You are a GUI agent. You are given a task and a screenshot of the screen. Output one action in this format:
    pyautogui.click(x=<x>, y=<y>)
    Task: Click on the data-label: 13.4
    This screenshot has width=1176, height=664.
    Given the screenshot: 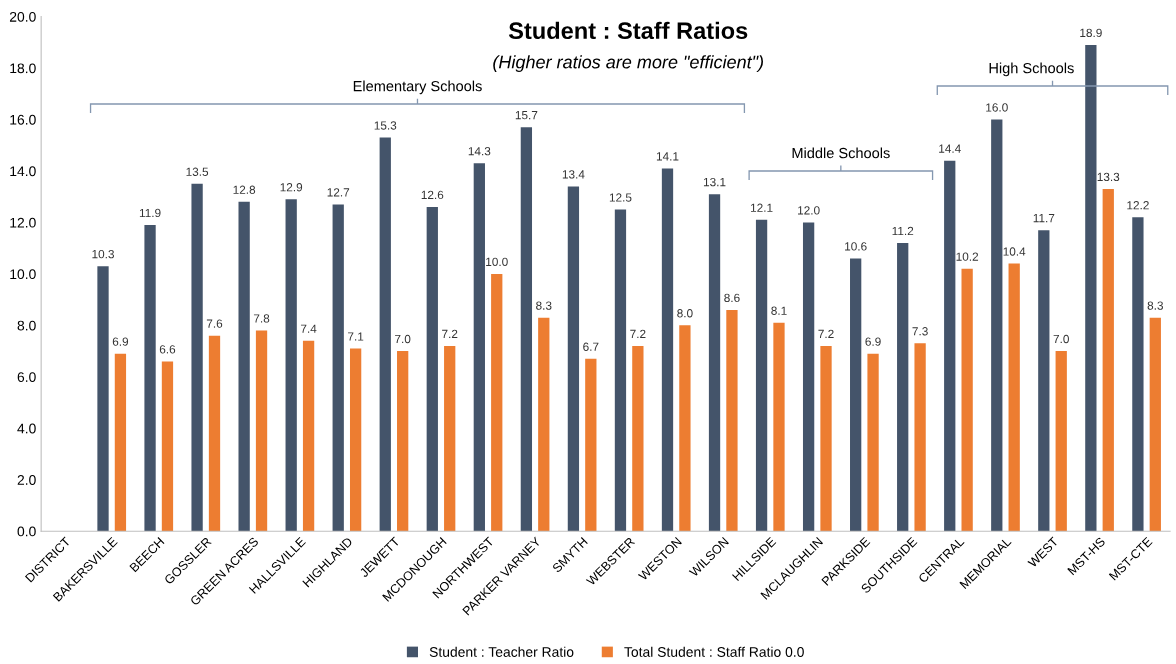 What is the action you would take?
    pyautogui.click(x=573, y=174)
    